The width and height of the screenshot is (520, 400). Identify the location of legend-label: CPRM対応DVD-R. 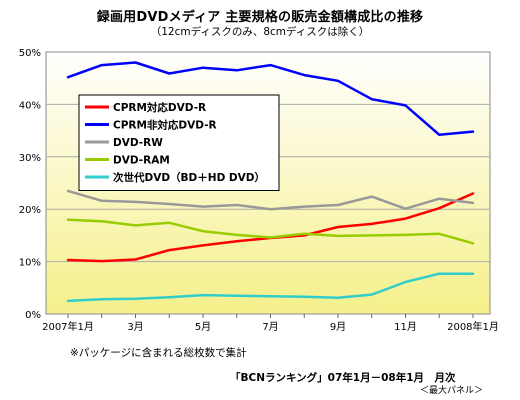
(159, 107).